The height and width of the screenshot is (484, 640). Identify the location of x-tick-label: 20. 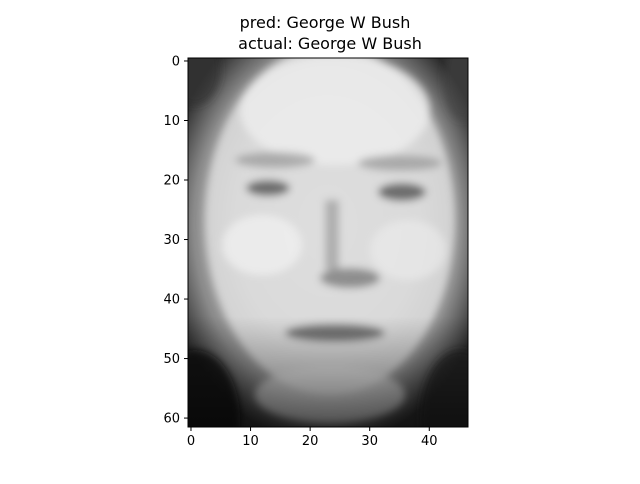
(310, 441).